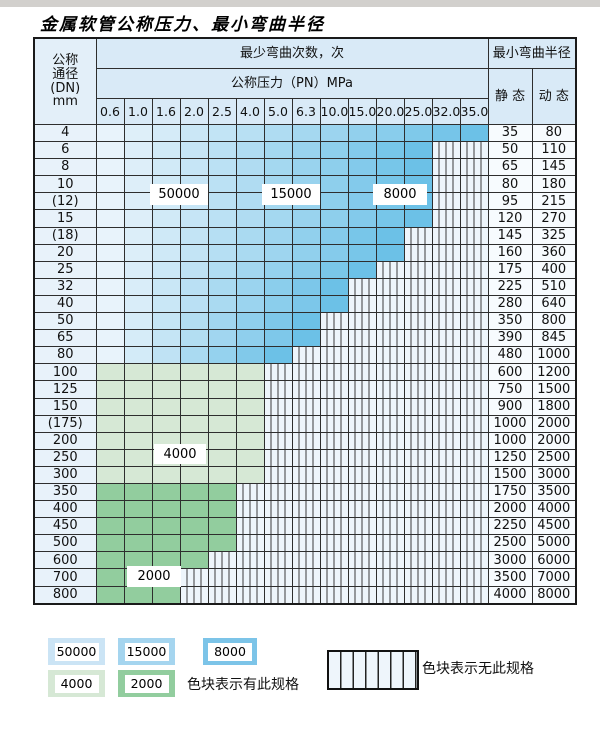 The width and height of the screenshot is (600, 743). I want to click on dn-cell: 10, so click(65, 184).